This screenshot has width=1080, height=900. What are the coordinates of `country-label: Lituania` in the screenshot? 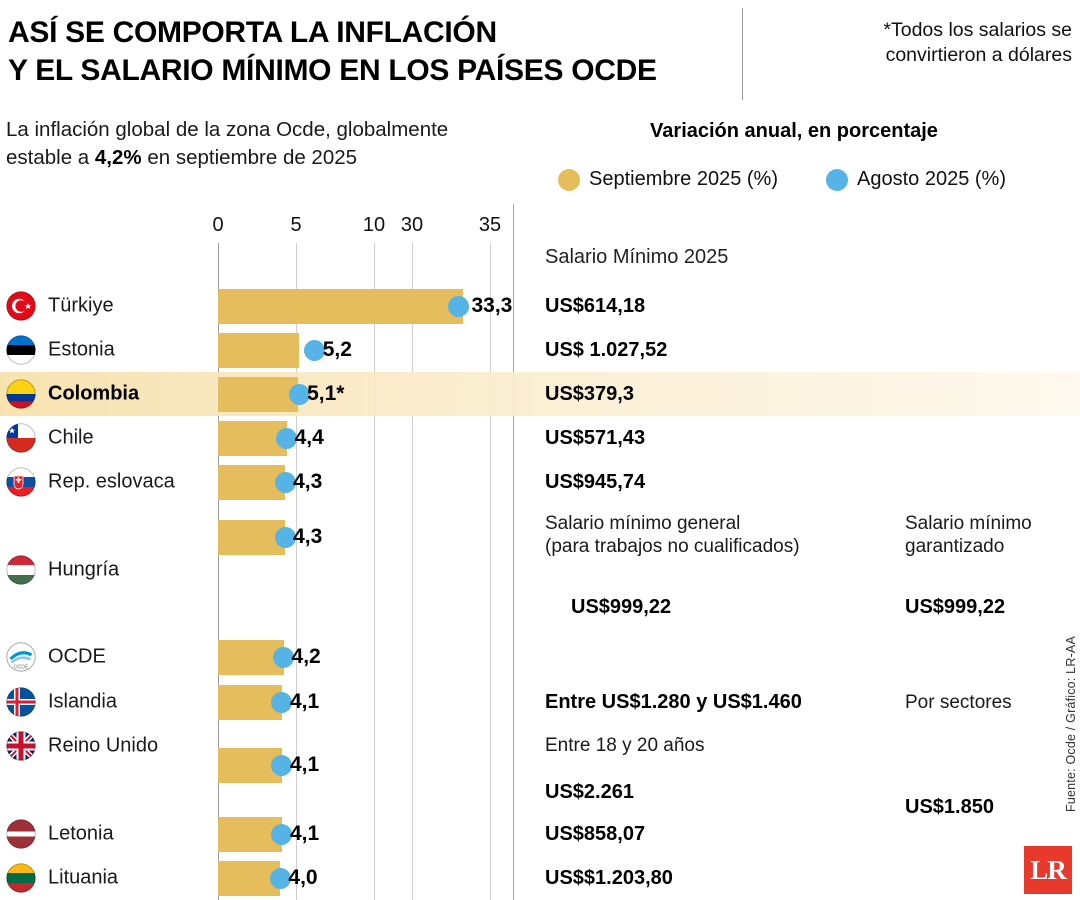 It's located at (83, 877).